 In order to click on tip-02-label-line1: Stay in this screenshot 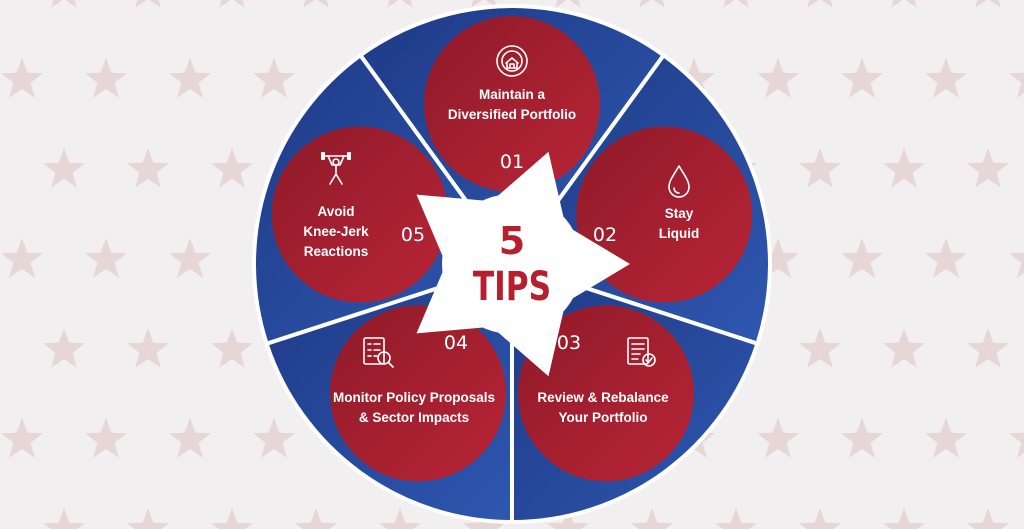, I will do `click(679, 213)`.